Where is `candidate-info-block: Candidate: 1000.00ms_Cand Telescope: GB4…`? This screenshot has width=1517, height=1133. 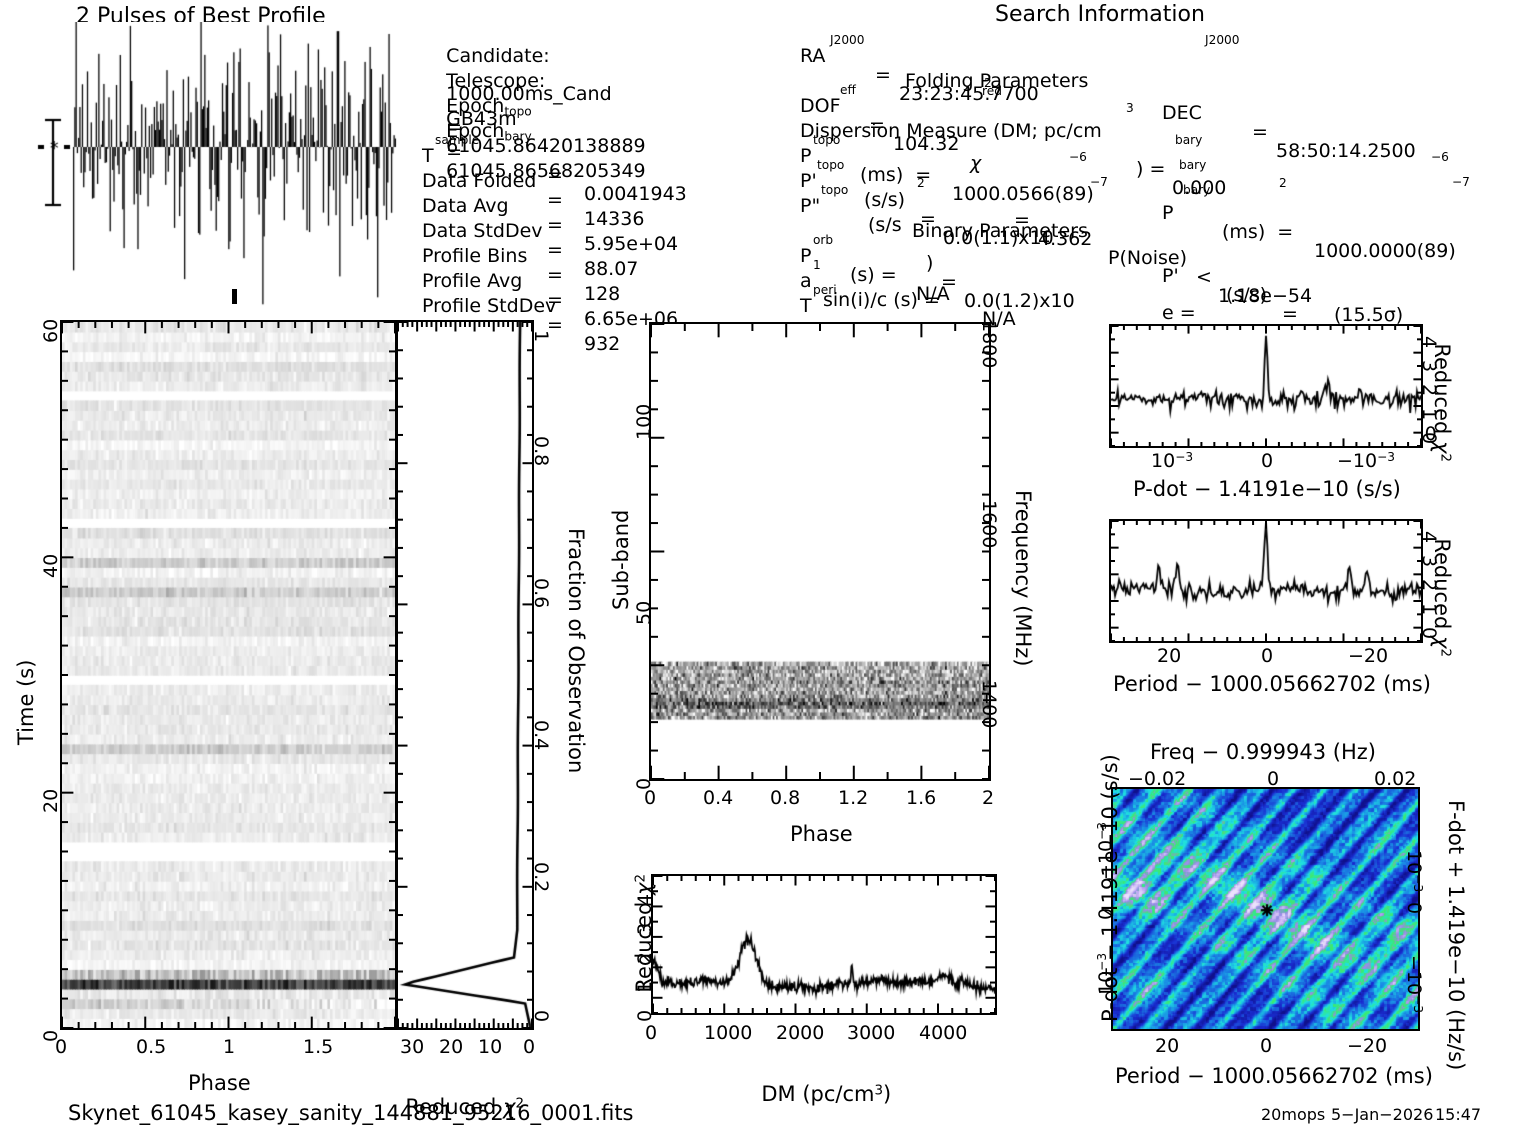 candidate-info-block: Candidate: 1000.00ms_Cand Telescope: GB4… is located at coordinates (554, 191).